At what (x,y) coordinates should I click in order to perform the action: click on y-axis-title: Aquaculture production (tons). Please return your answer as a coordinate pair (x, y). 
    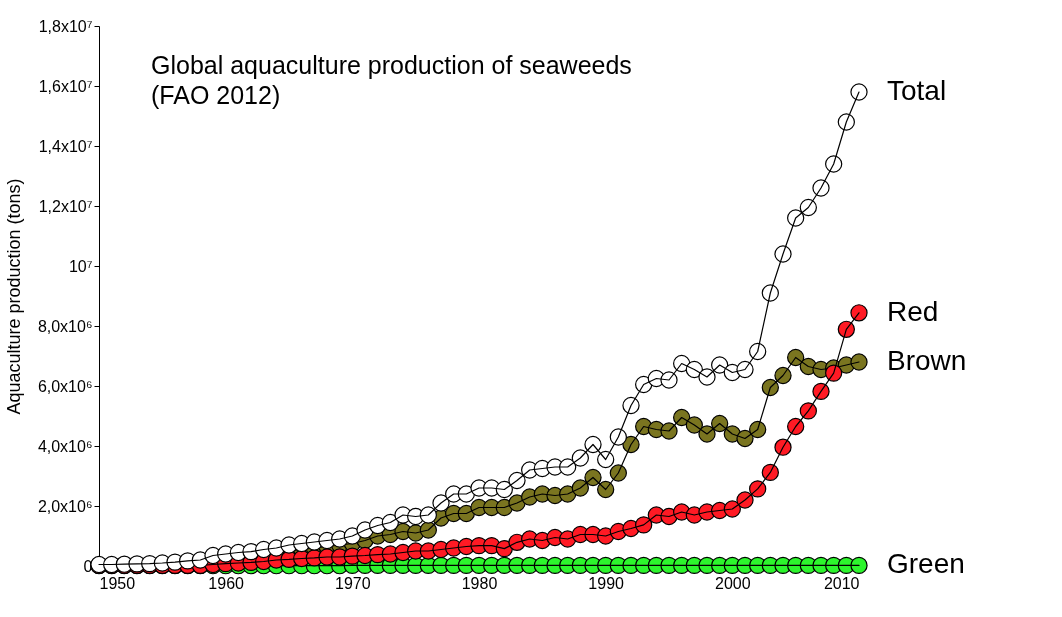
    Looking at the image, I should click on (13, 296).